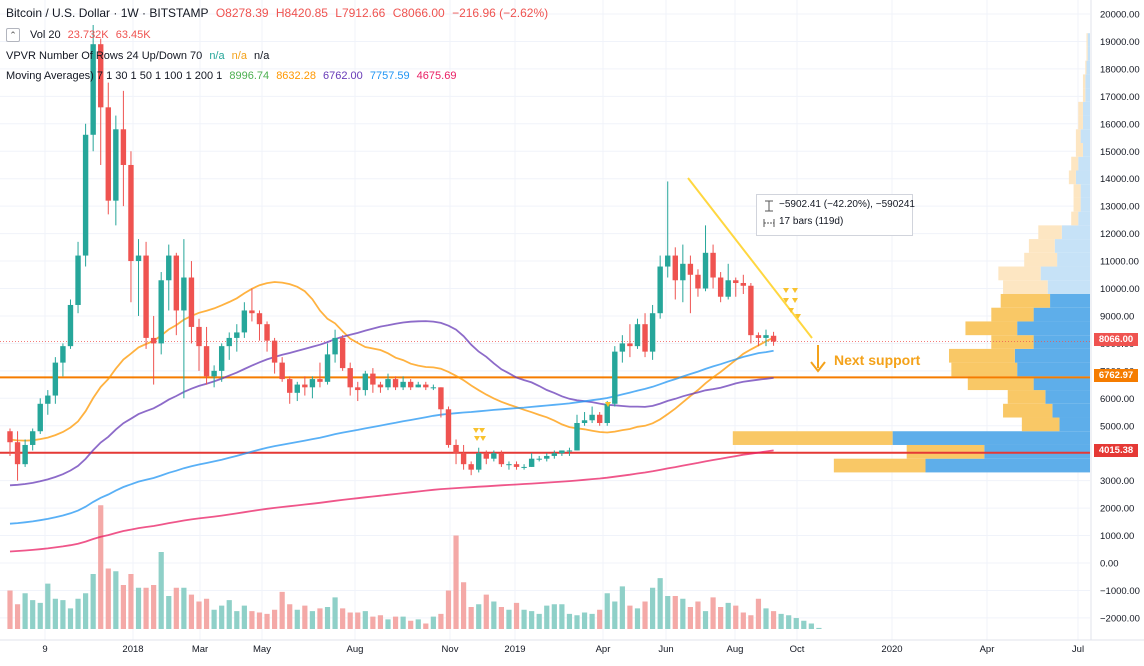  Describe the element at coordinates (249, 76) in the screenshot. I see `ma-value-7: 8996.74` at that location.